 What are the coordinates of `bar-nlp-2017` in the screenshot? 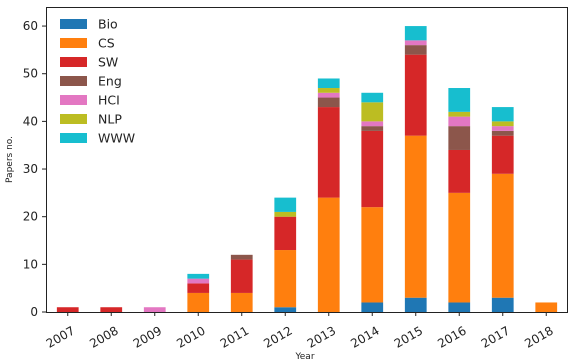 It's located at (502, 124).